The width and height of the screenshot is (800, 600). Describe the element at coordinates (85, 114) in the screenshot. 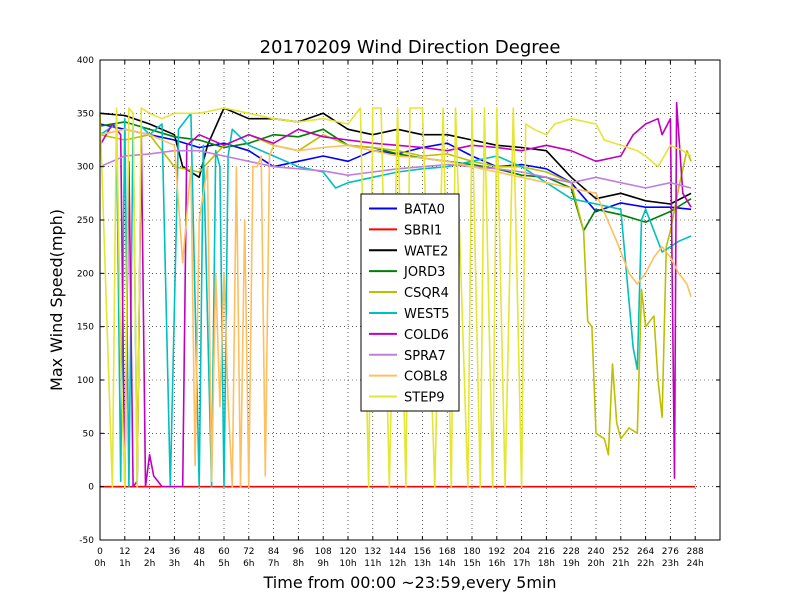

I see `y-tick-label: 350` at that location.